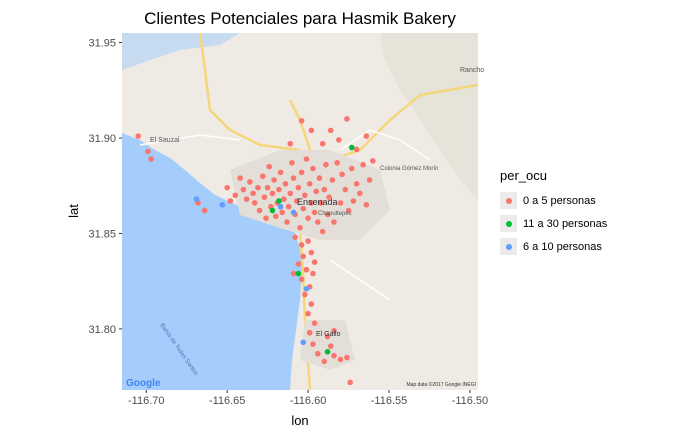 Image resolution: width=700 pixels, height=432 pixels. I want to click on x-tick-label: -116.60, so click(308, 401).